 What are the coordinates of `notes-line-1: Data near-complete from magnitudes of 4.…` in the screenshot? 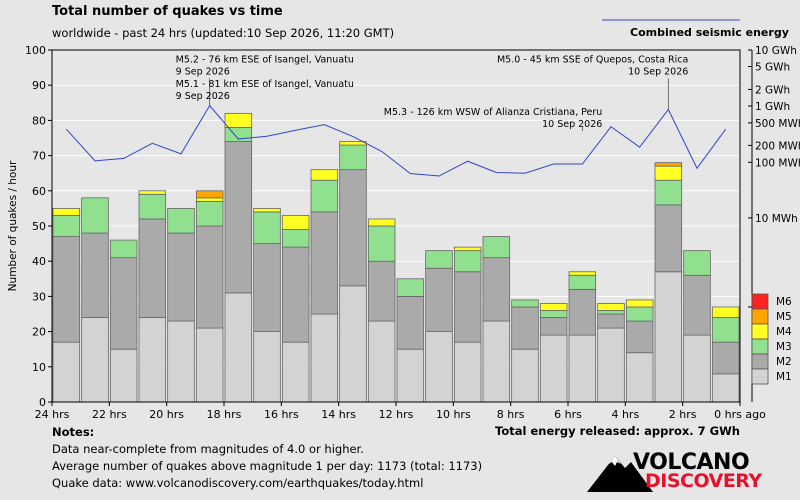 It's located at (208, 449).